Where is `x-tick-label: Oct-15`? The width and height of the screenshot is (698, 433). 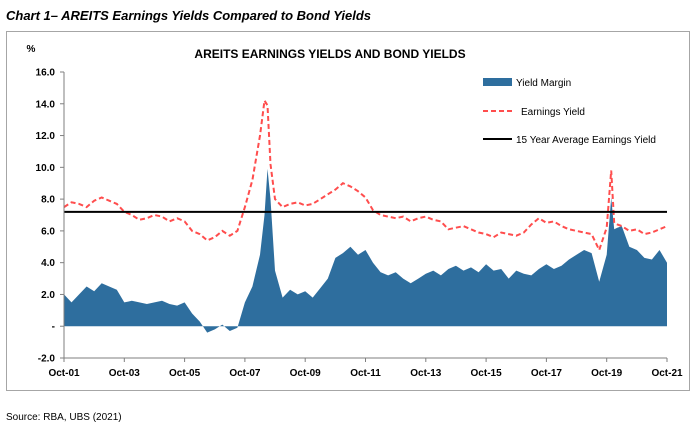
x-tick-label: Oct-15 is located at coordinates (487, 373).